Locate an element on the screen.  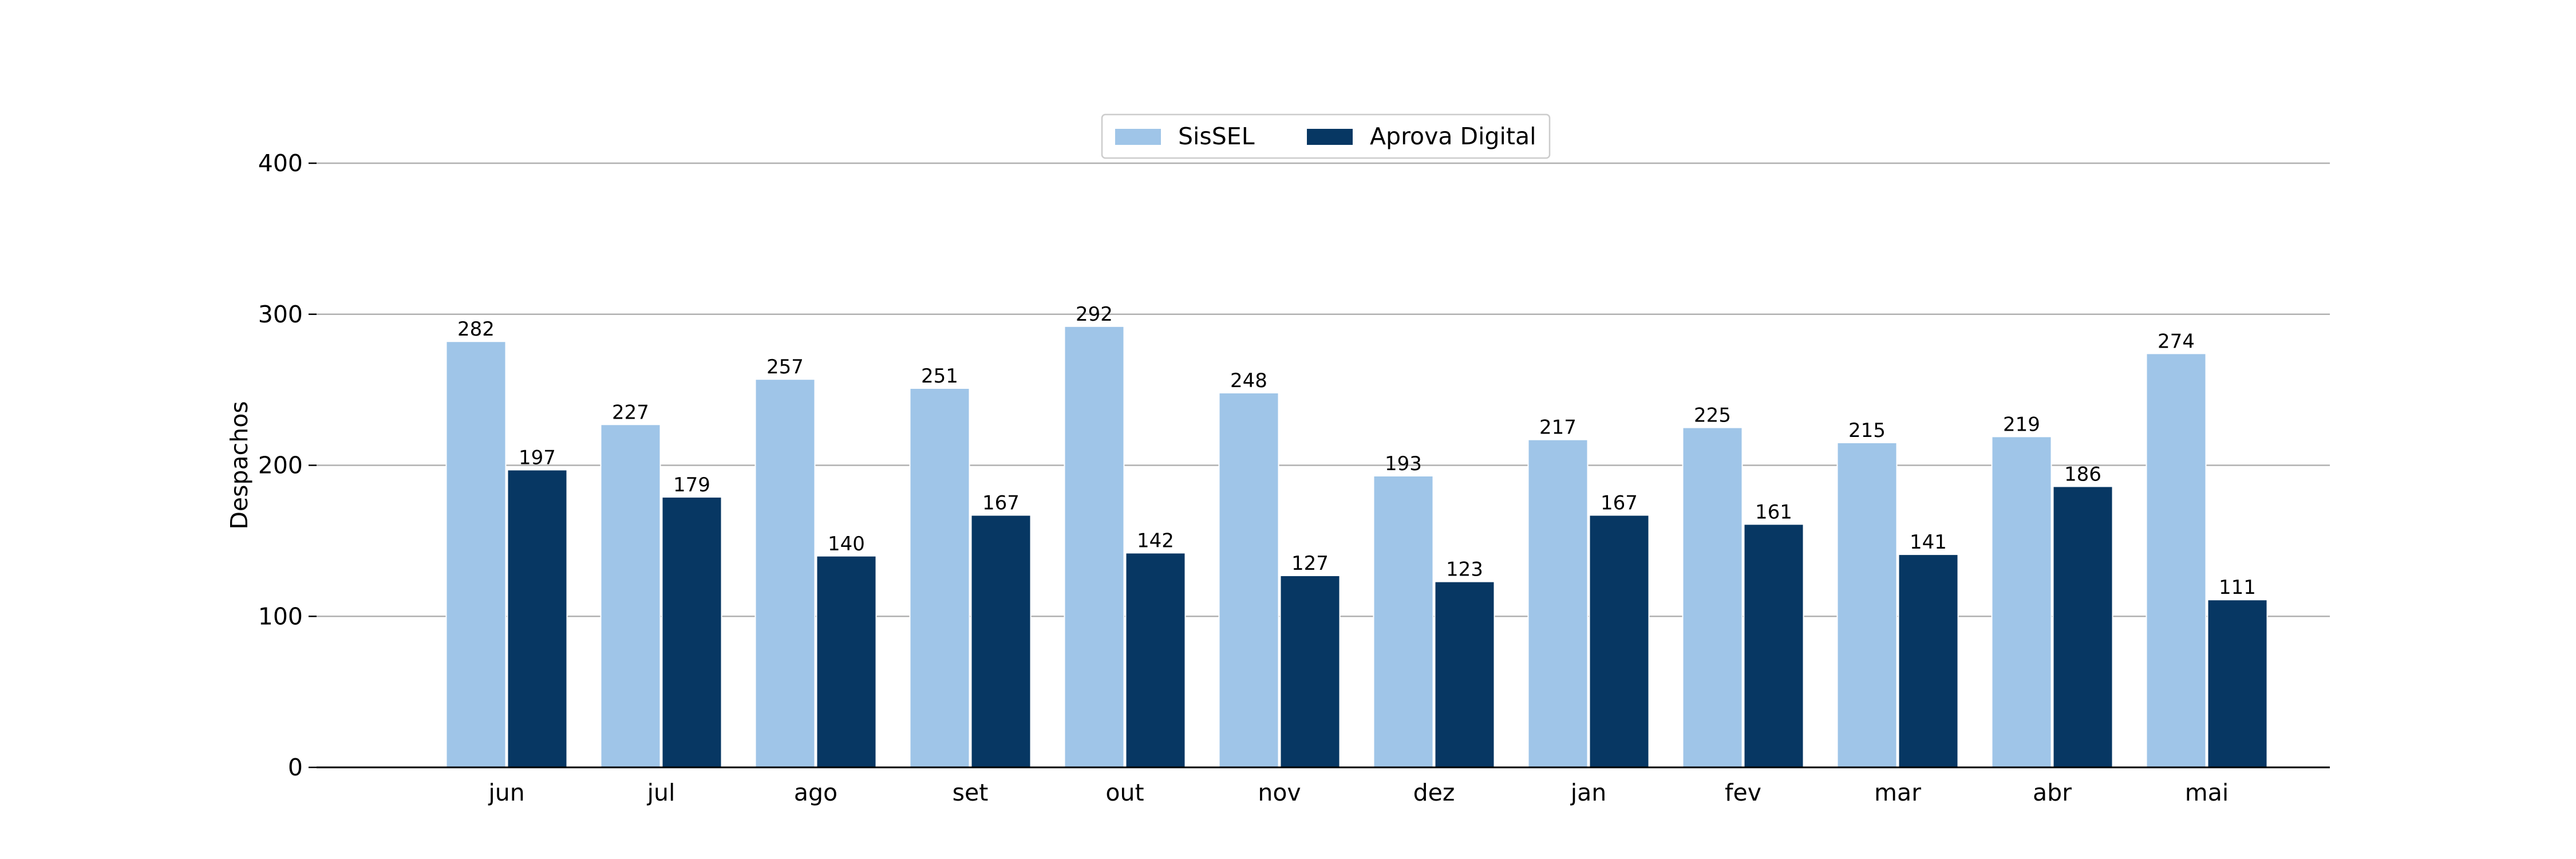
legend: SisSEL Aprova Digital is located at coordinates (1326, 136).